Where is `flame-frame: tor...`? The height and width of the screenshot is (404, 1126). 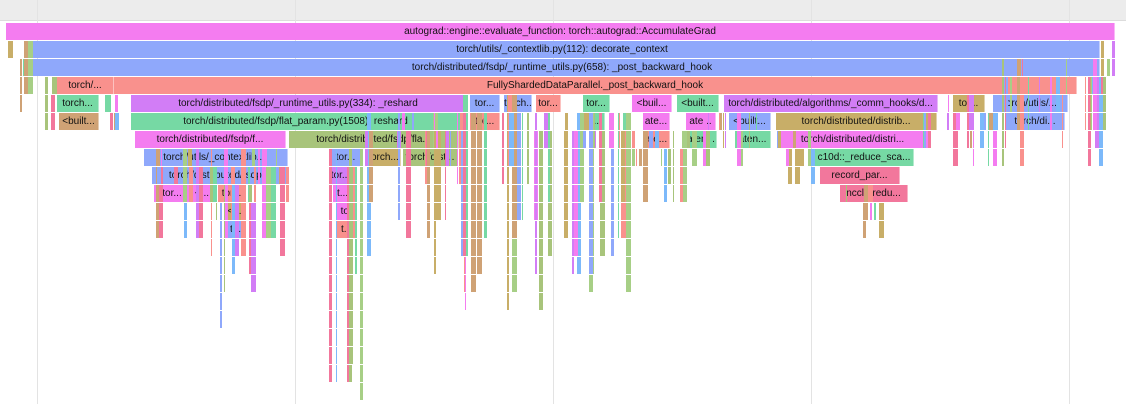 flame-frame: tor... is located at coordinates (596, 103).